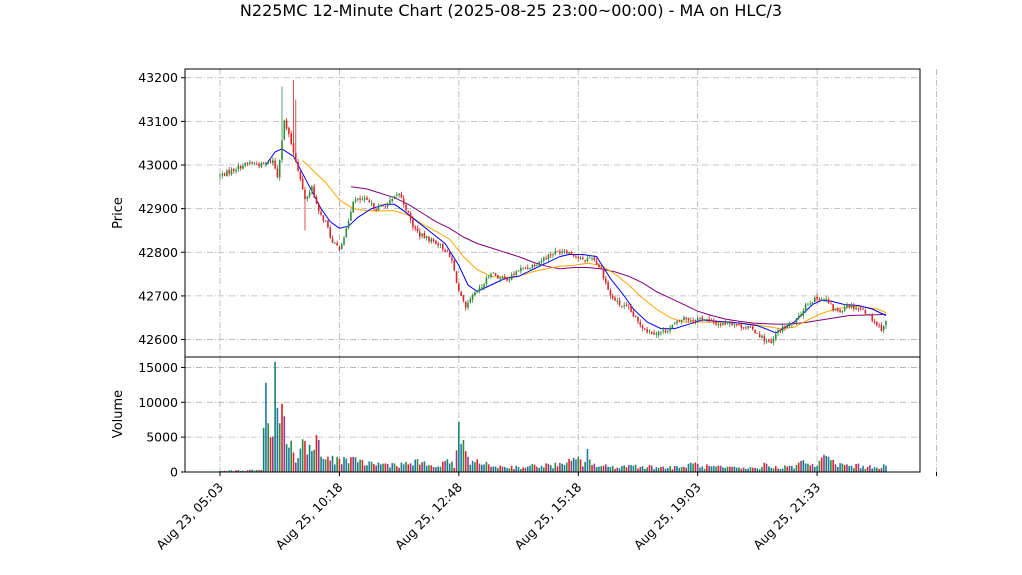 The image size is (1022, 575). Describe the element at coordinates (158, 339) in the screenshot. I see `price-ytick-label: 42600` at that location.